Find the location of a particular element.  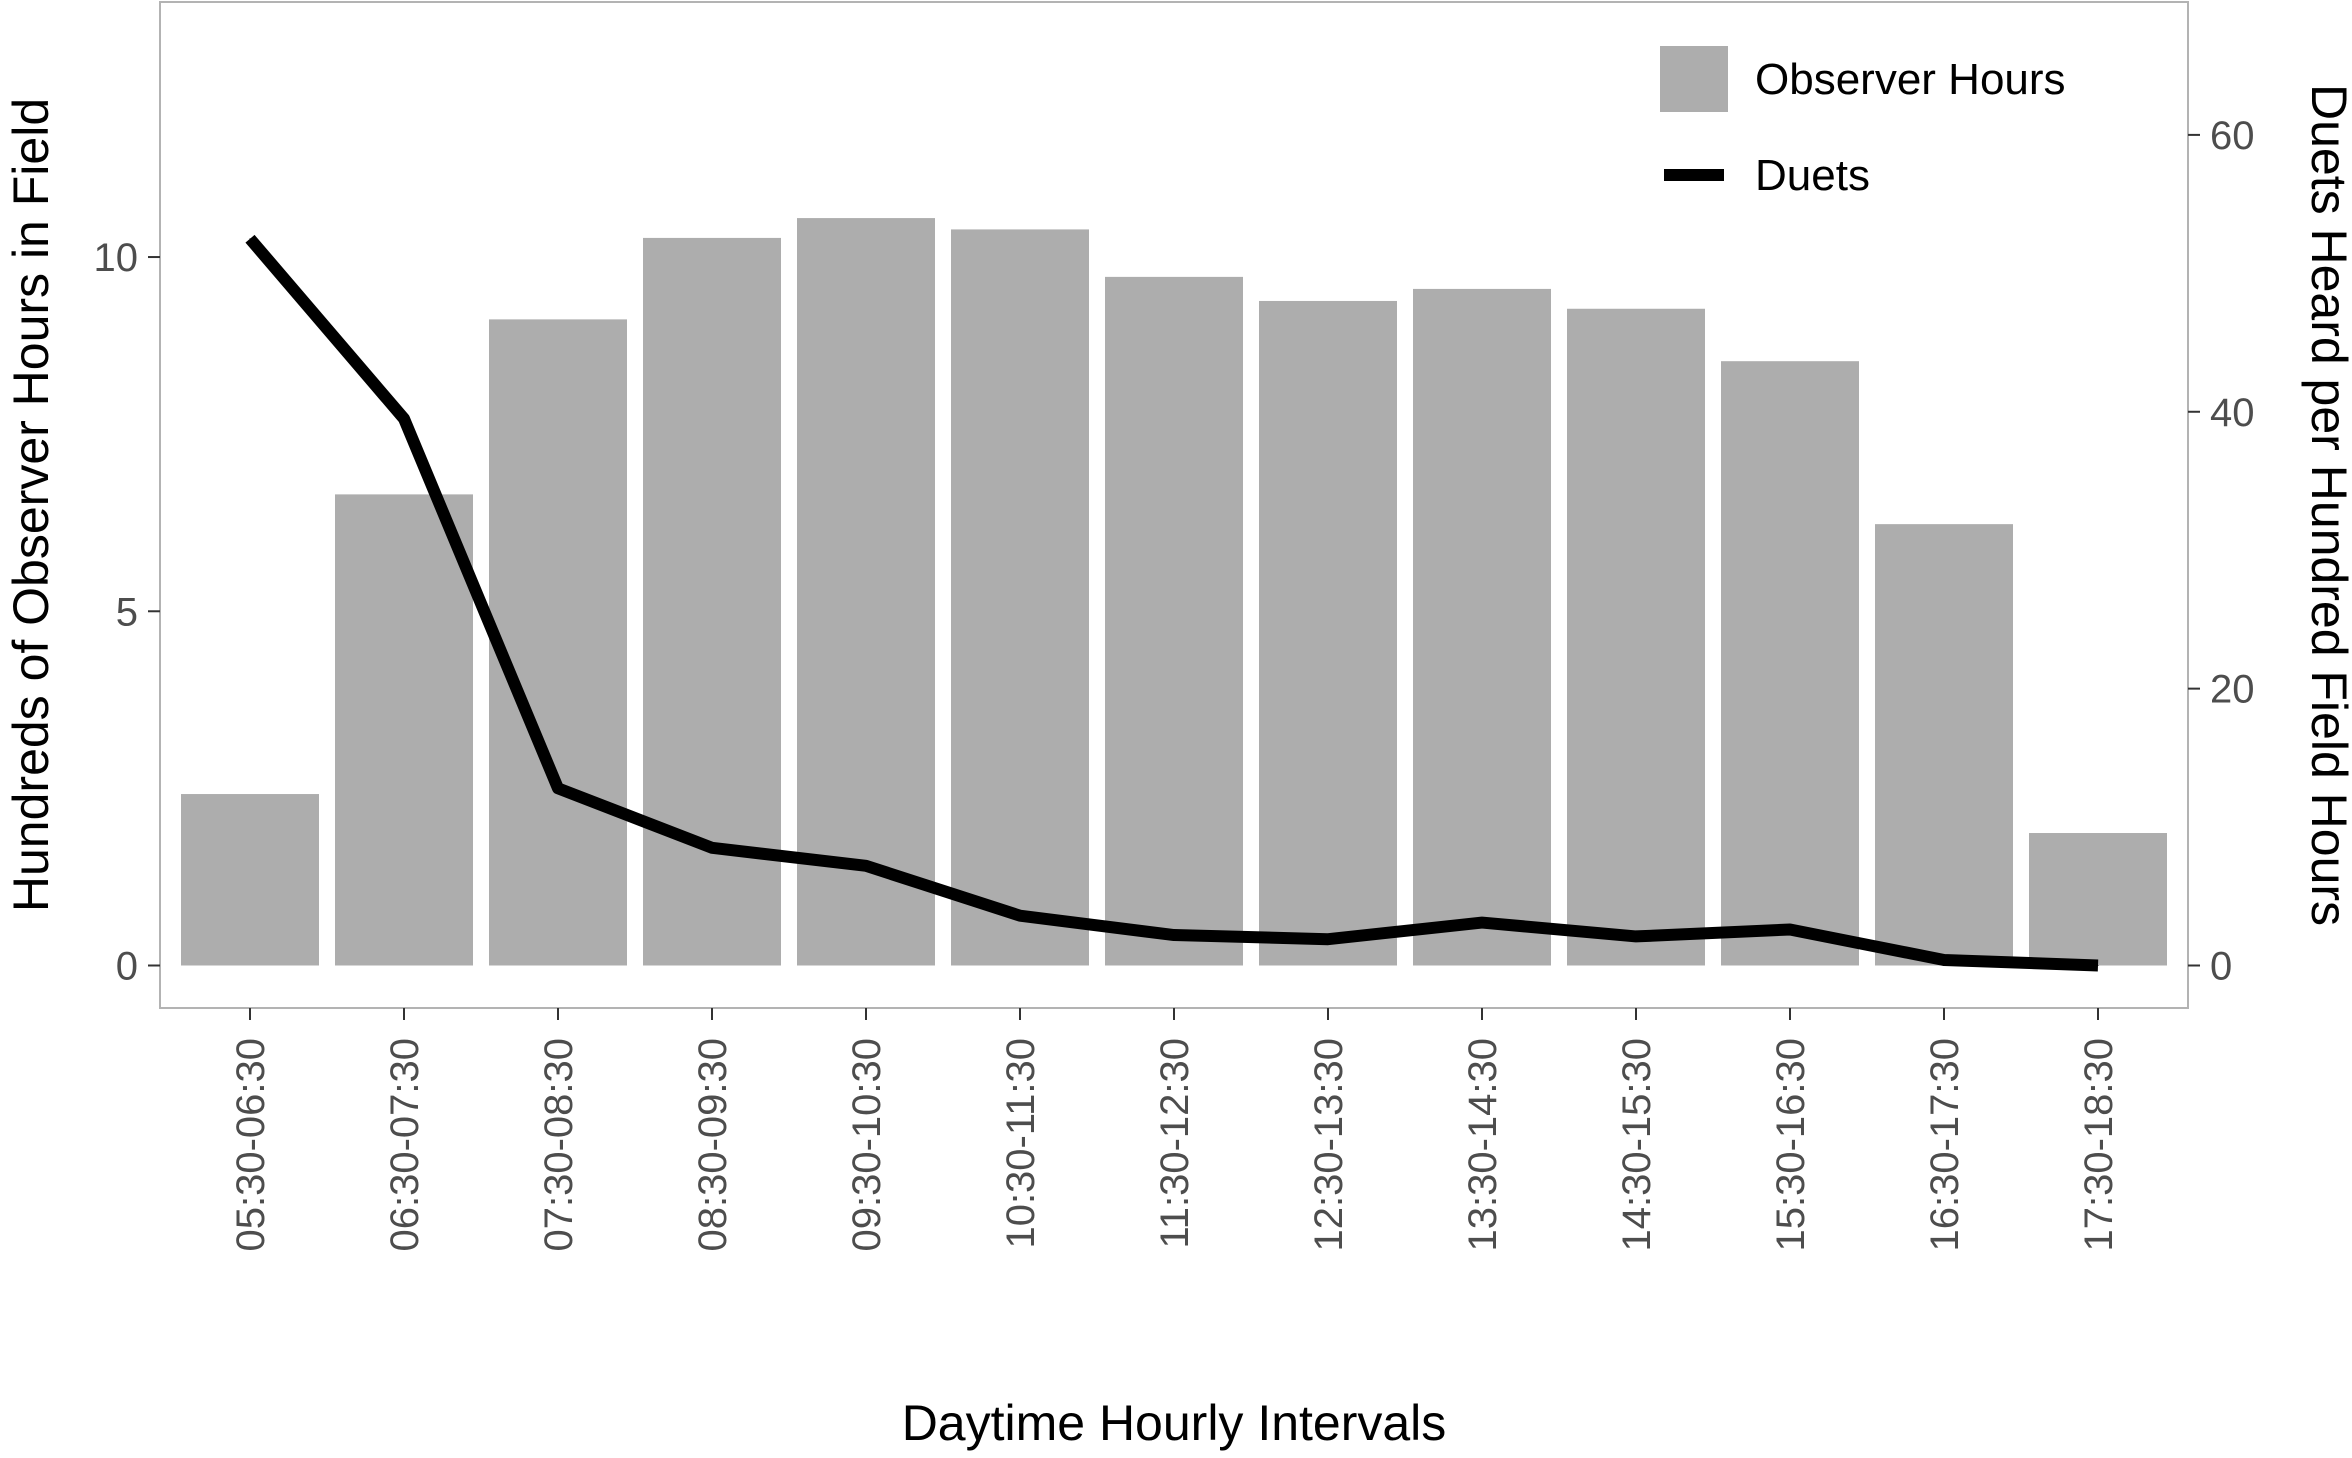

x-tick-label: 15:30-16:30 is located at coordinates (1791, 1145).